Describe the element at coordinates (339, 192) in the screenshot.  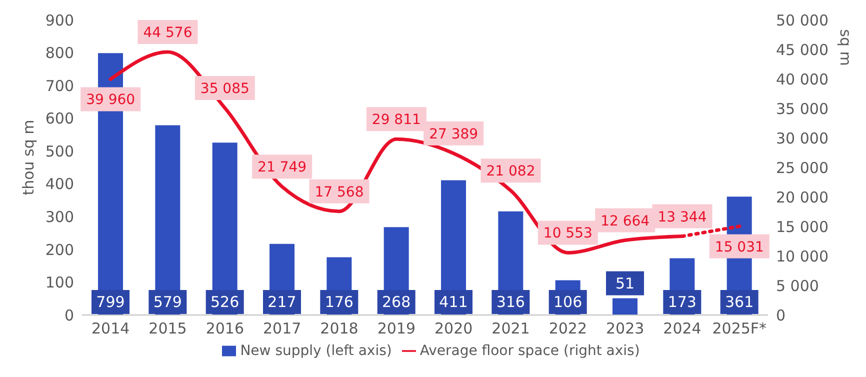
I see `data-label: 17 568` at that location.